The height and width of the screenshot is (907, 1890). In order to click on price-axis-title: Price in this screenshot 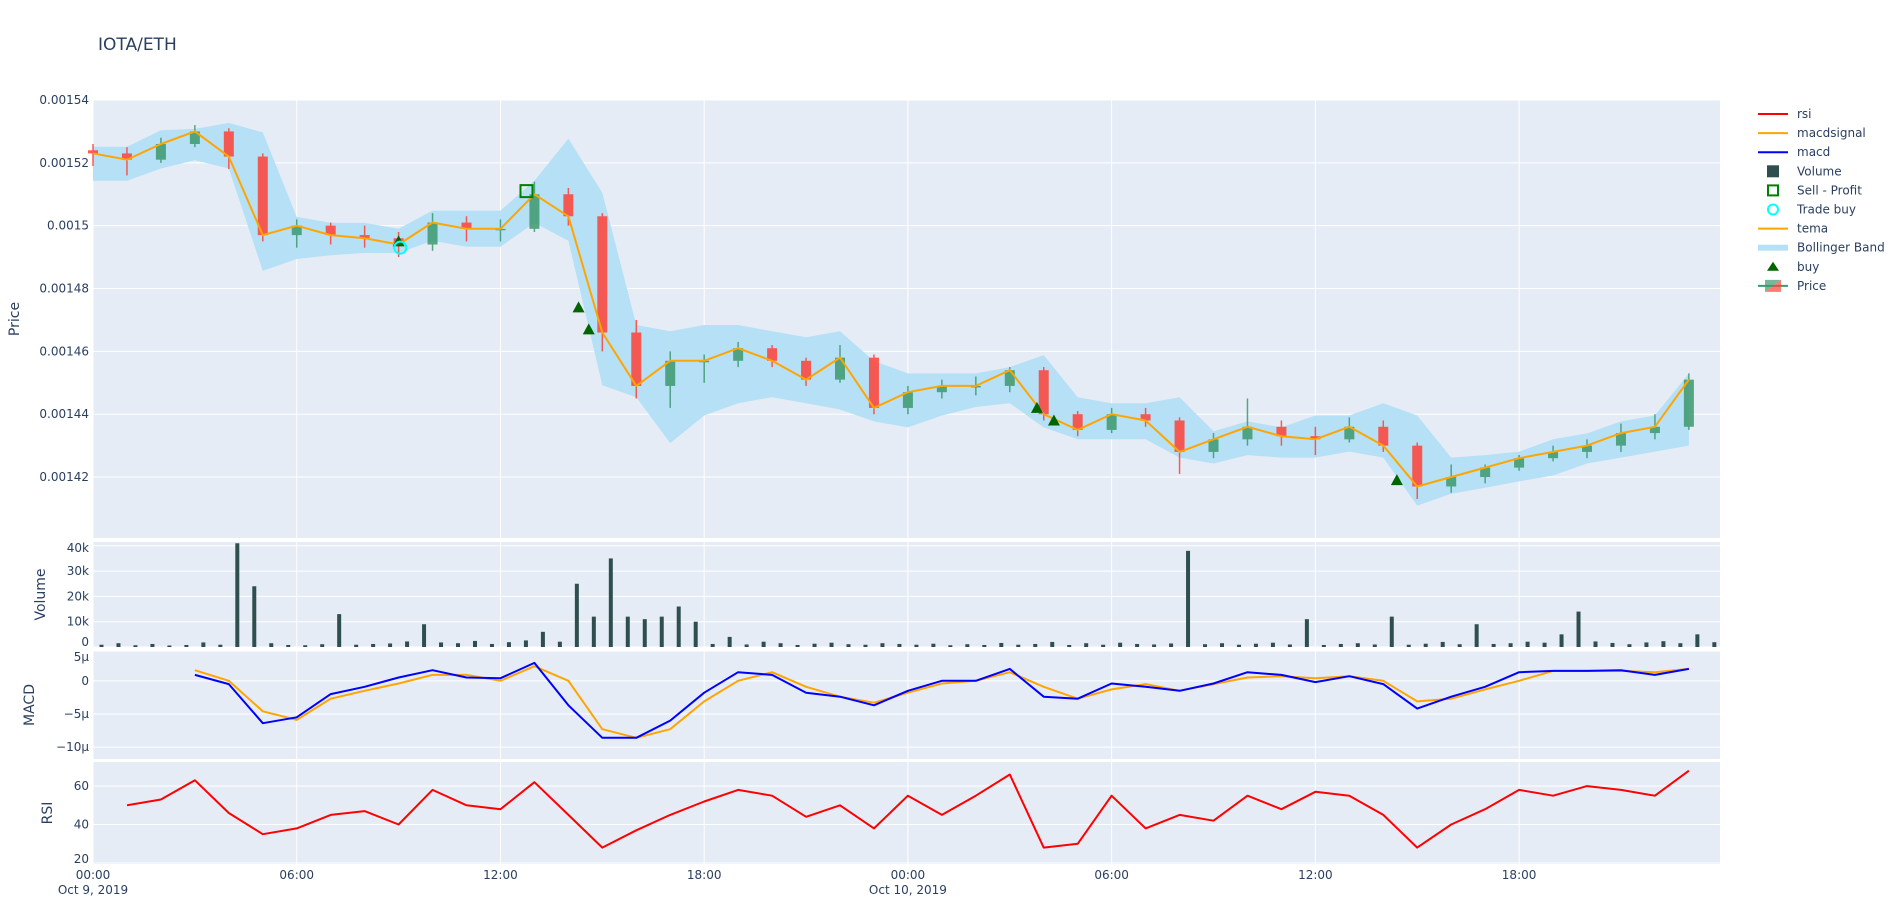, I will do `click(15, 319)`.